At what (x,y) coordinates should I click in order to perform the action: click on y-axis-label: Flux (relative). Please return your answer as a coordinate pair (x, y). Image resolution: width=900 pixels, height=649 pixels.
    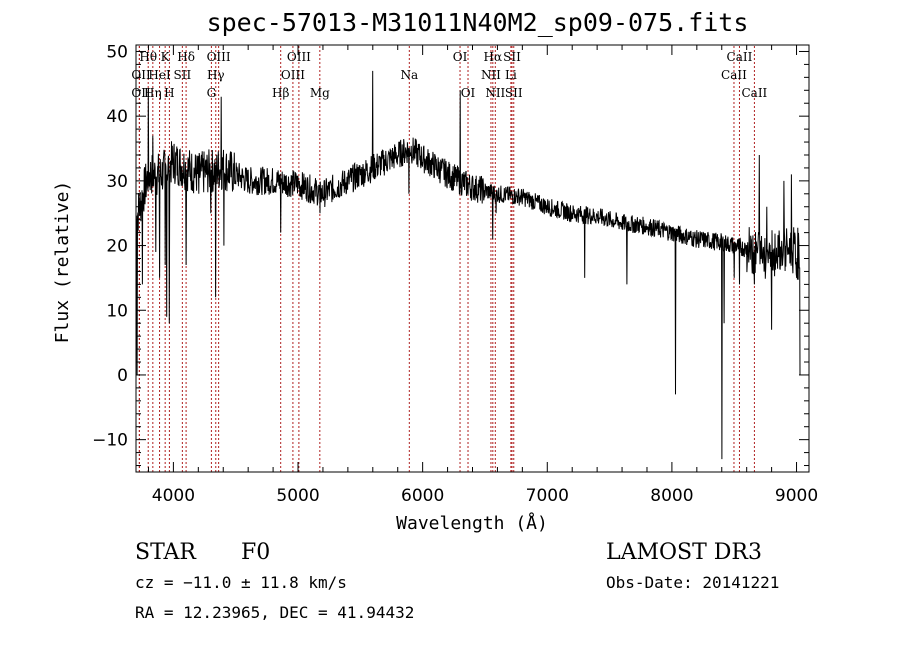
    Looking at the image, I should click on (62, 262).